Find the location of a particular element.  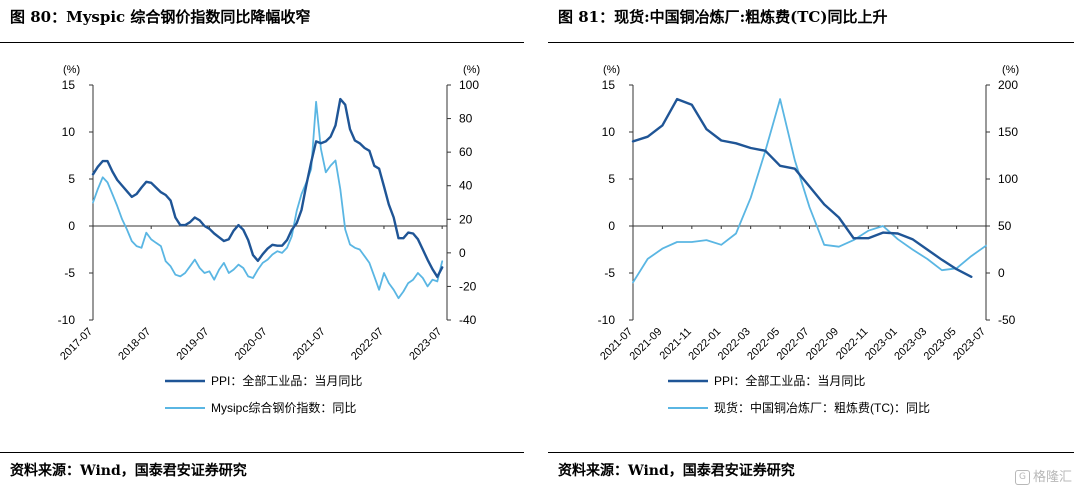

right-tick-label: 150 is located at coordinates (1008, 132).